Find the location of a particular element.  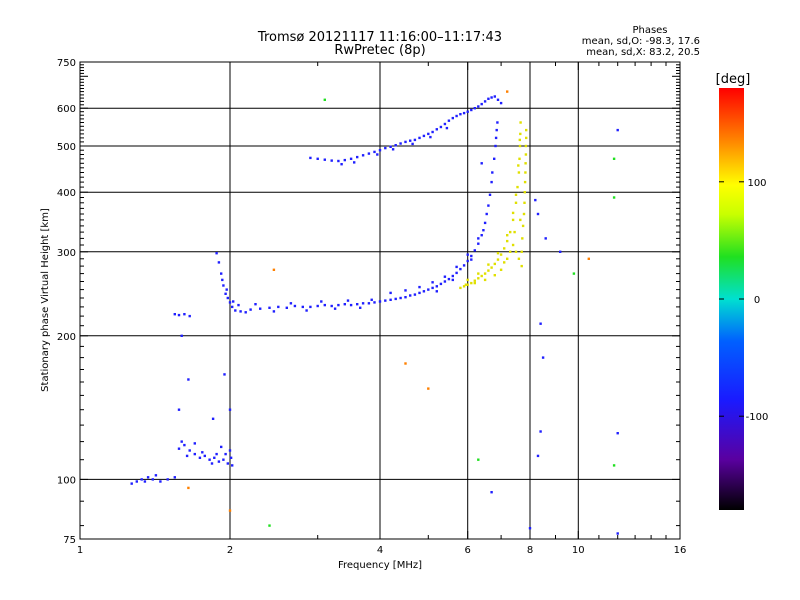

x-tick-label: 16 is located at coordinates (680, 550).